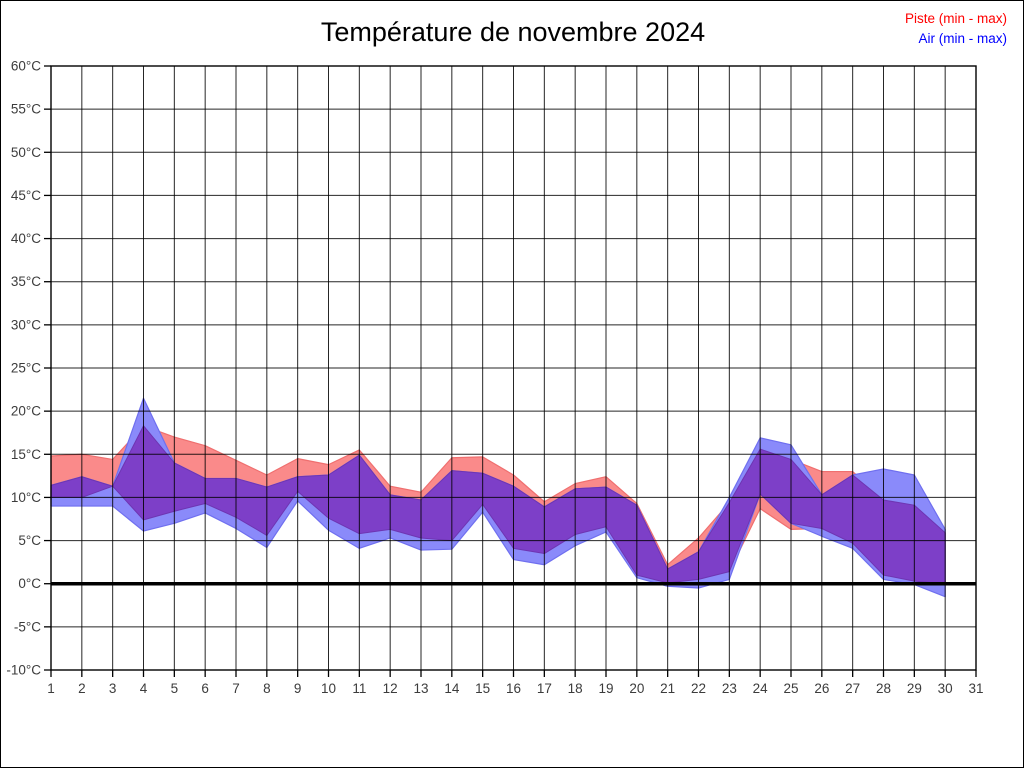 The height and width of the screenshot is (769, 1024). I want to click on svg-text: 2, so click(82, 688).